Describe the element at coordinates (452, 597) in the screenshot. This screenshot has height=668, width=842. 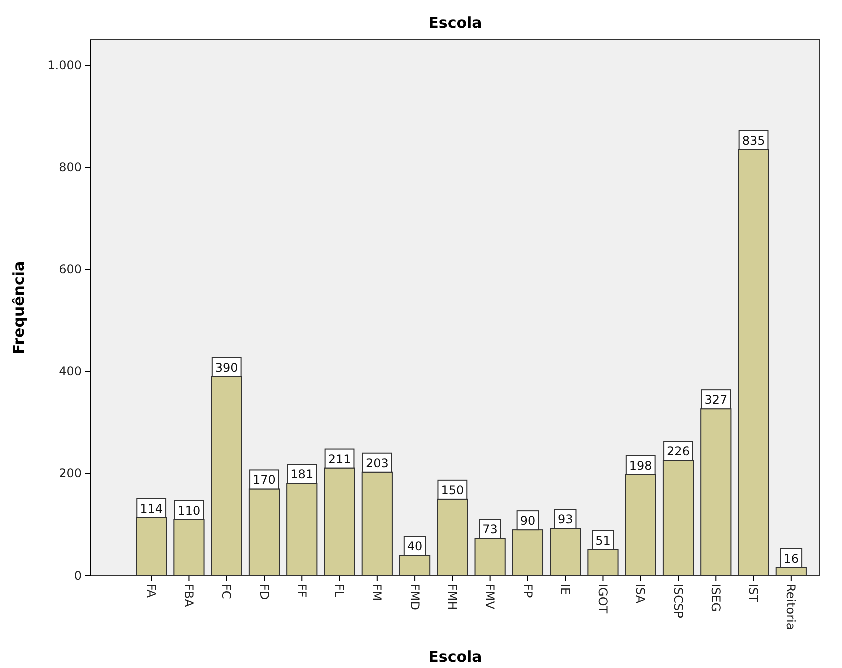
I see `x-tick-label: FMH` at that location.